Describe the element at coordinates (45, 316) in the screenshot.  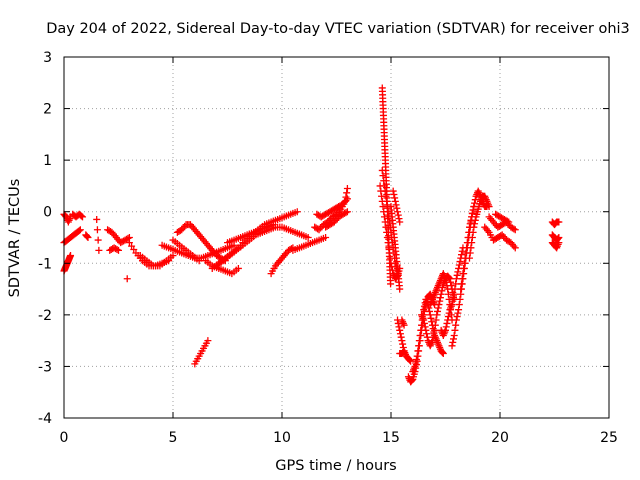
I see `y-tick-label: -2` at that location.